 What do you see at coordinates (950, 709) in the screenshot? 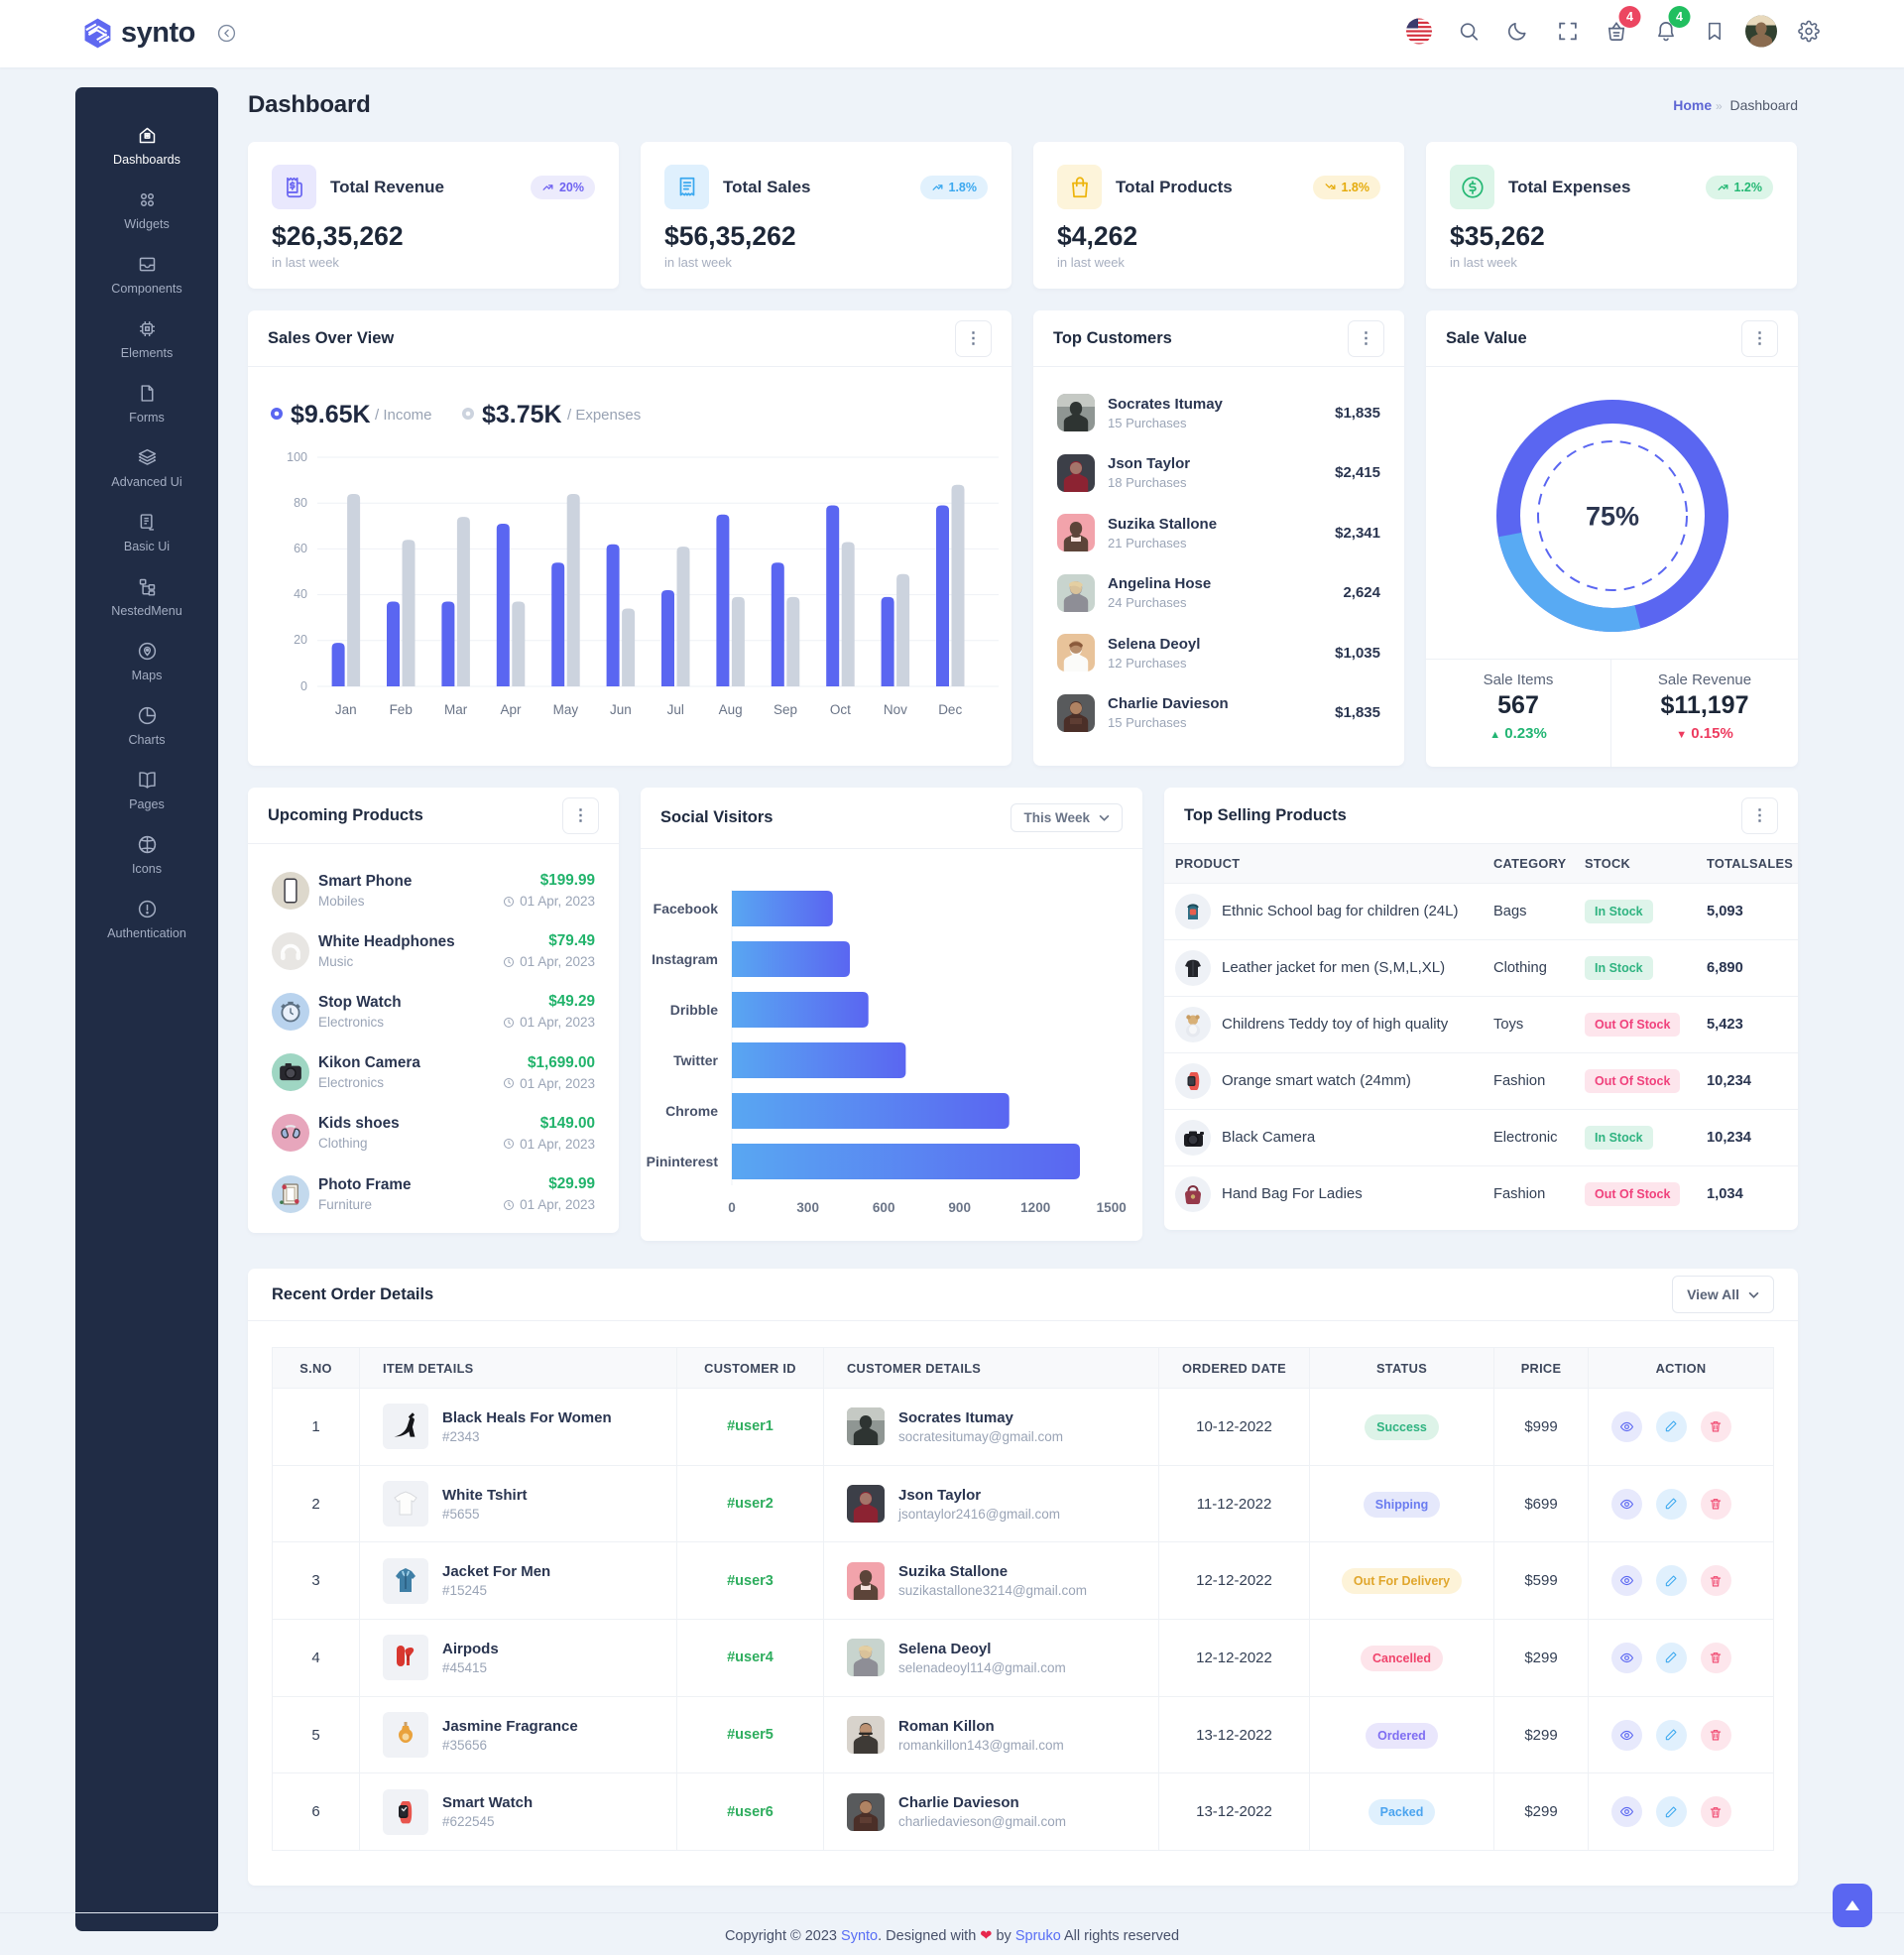
I see `svg-text: Dec` at bounding box center [950, 709].